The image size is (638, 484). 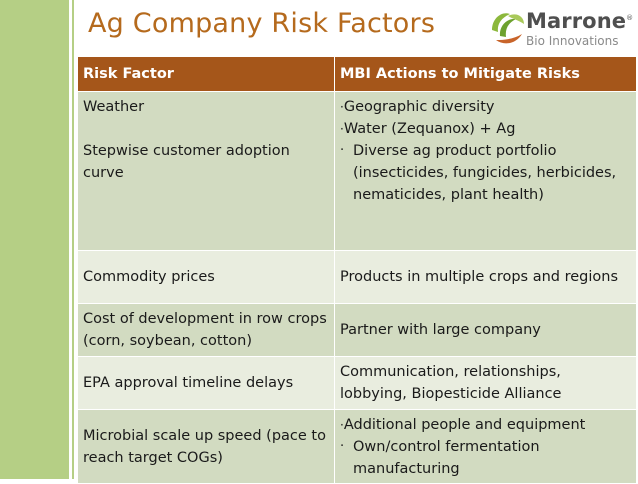 What do you see at coordinates (479, 277) in the screenshot?
I see `action-text: Products in multiple crops and regions` at bounding box center [479, 277].